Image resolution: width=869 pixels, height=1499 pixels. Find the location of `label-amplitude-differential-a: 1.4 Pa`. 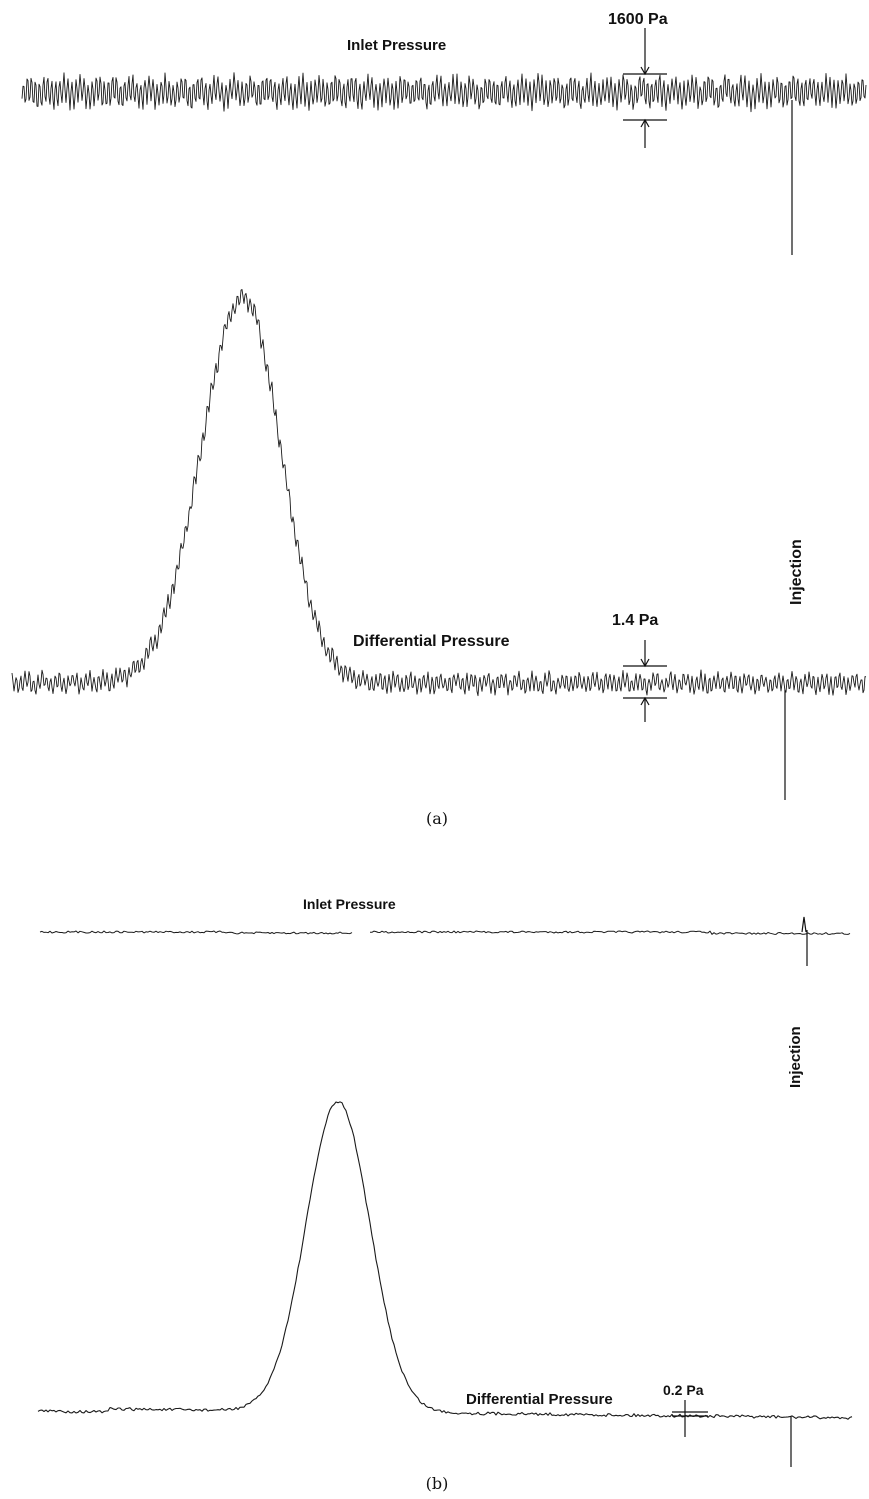

label-amplitude-differential-a: 1.4 Pa is located at coordinates (635, 620).